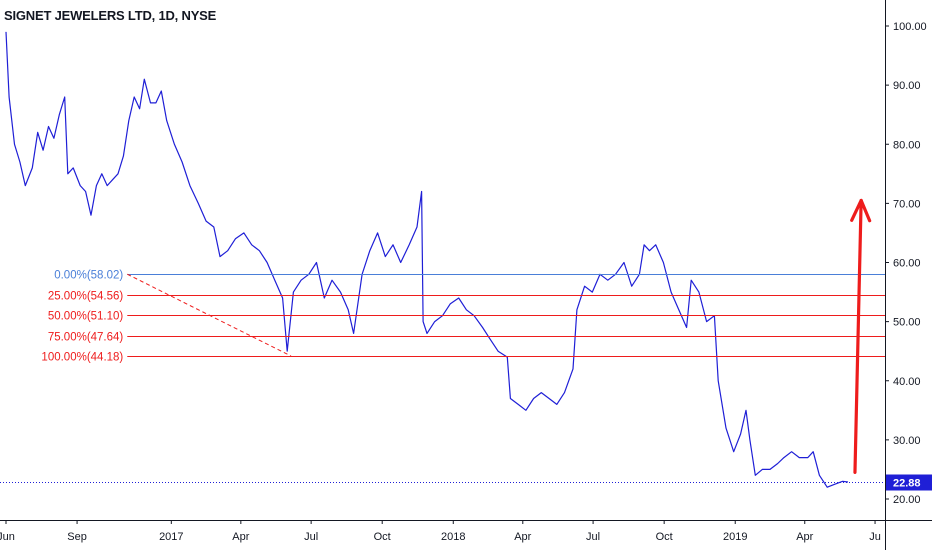 The width and height of the screenshot is (932, 550). What do you see at coordinates (907, 204) in the screenshot?
I see `y-tick-label: 70.00` at bounding box center [907, 204].